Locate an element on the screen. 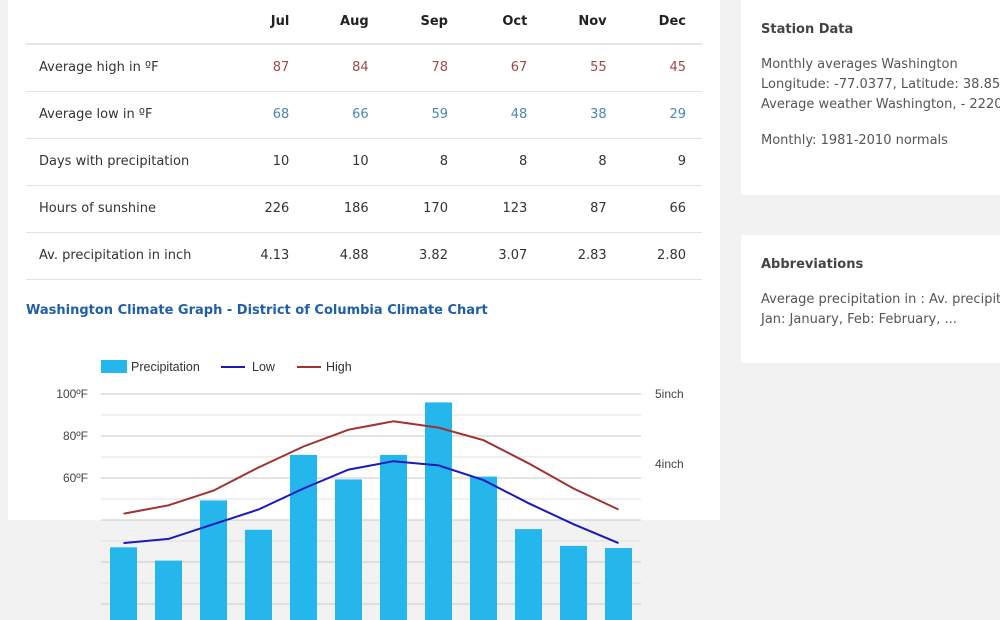 This screenshot has width=1000, height=620. cell-value: 3.07 is located at coordinates (503, 256).